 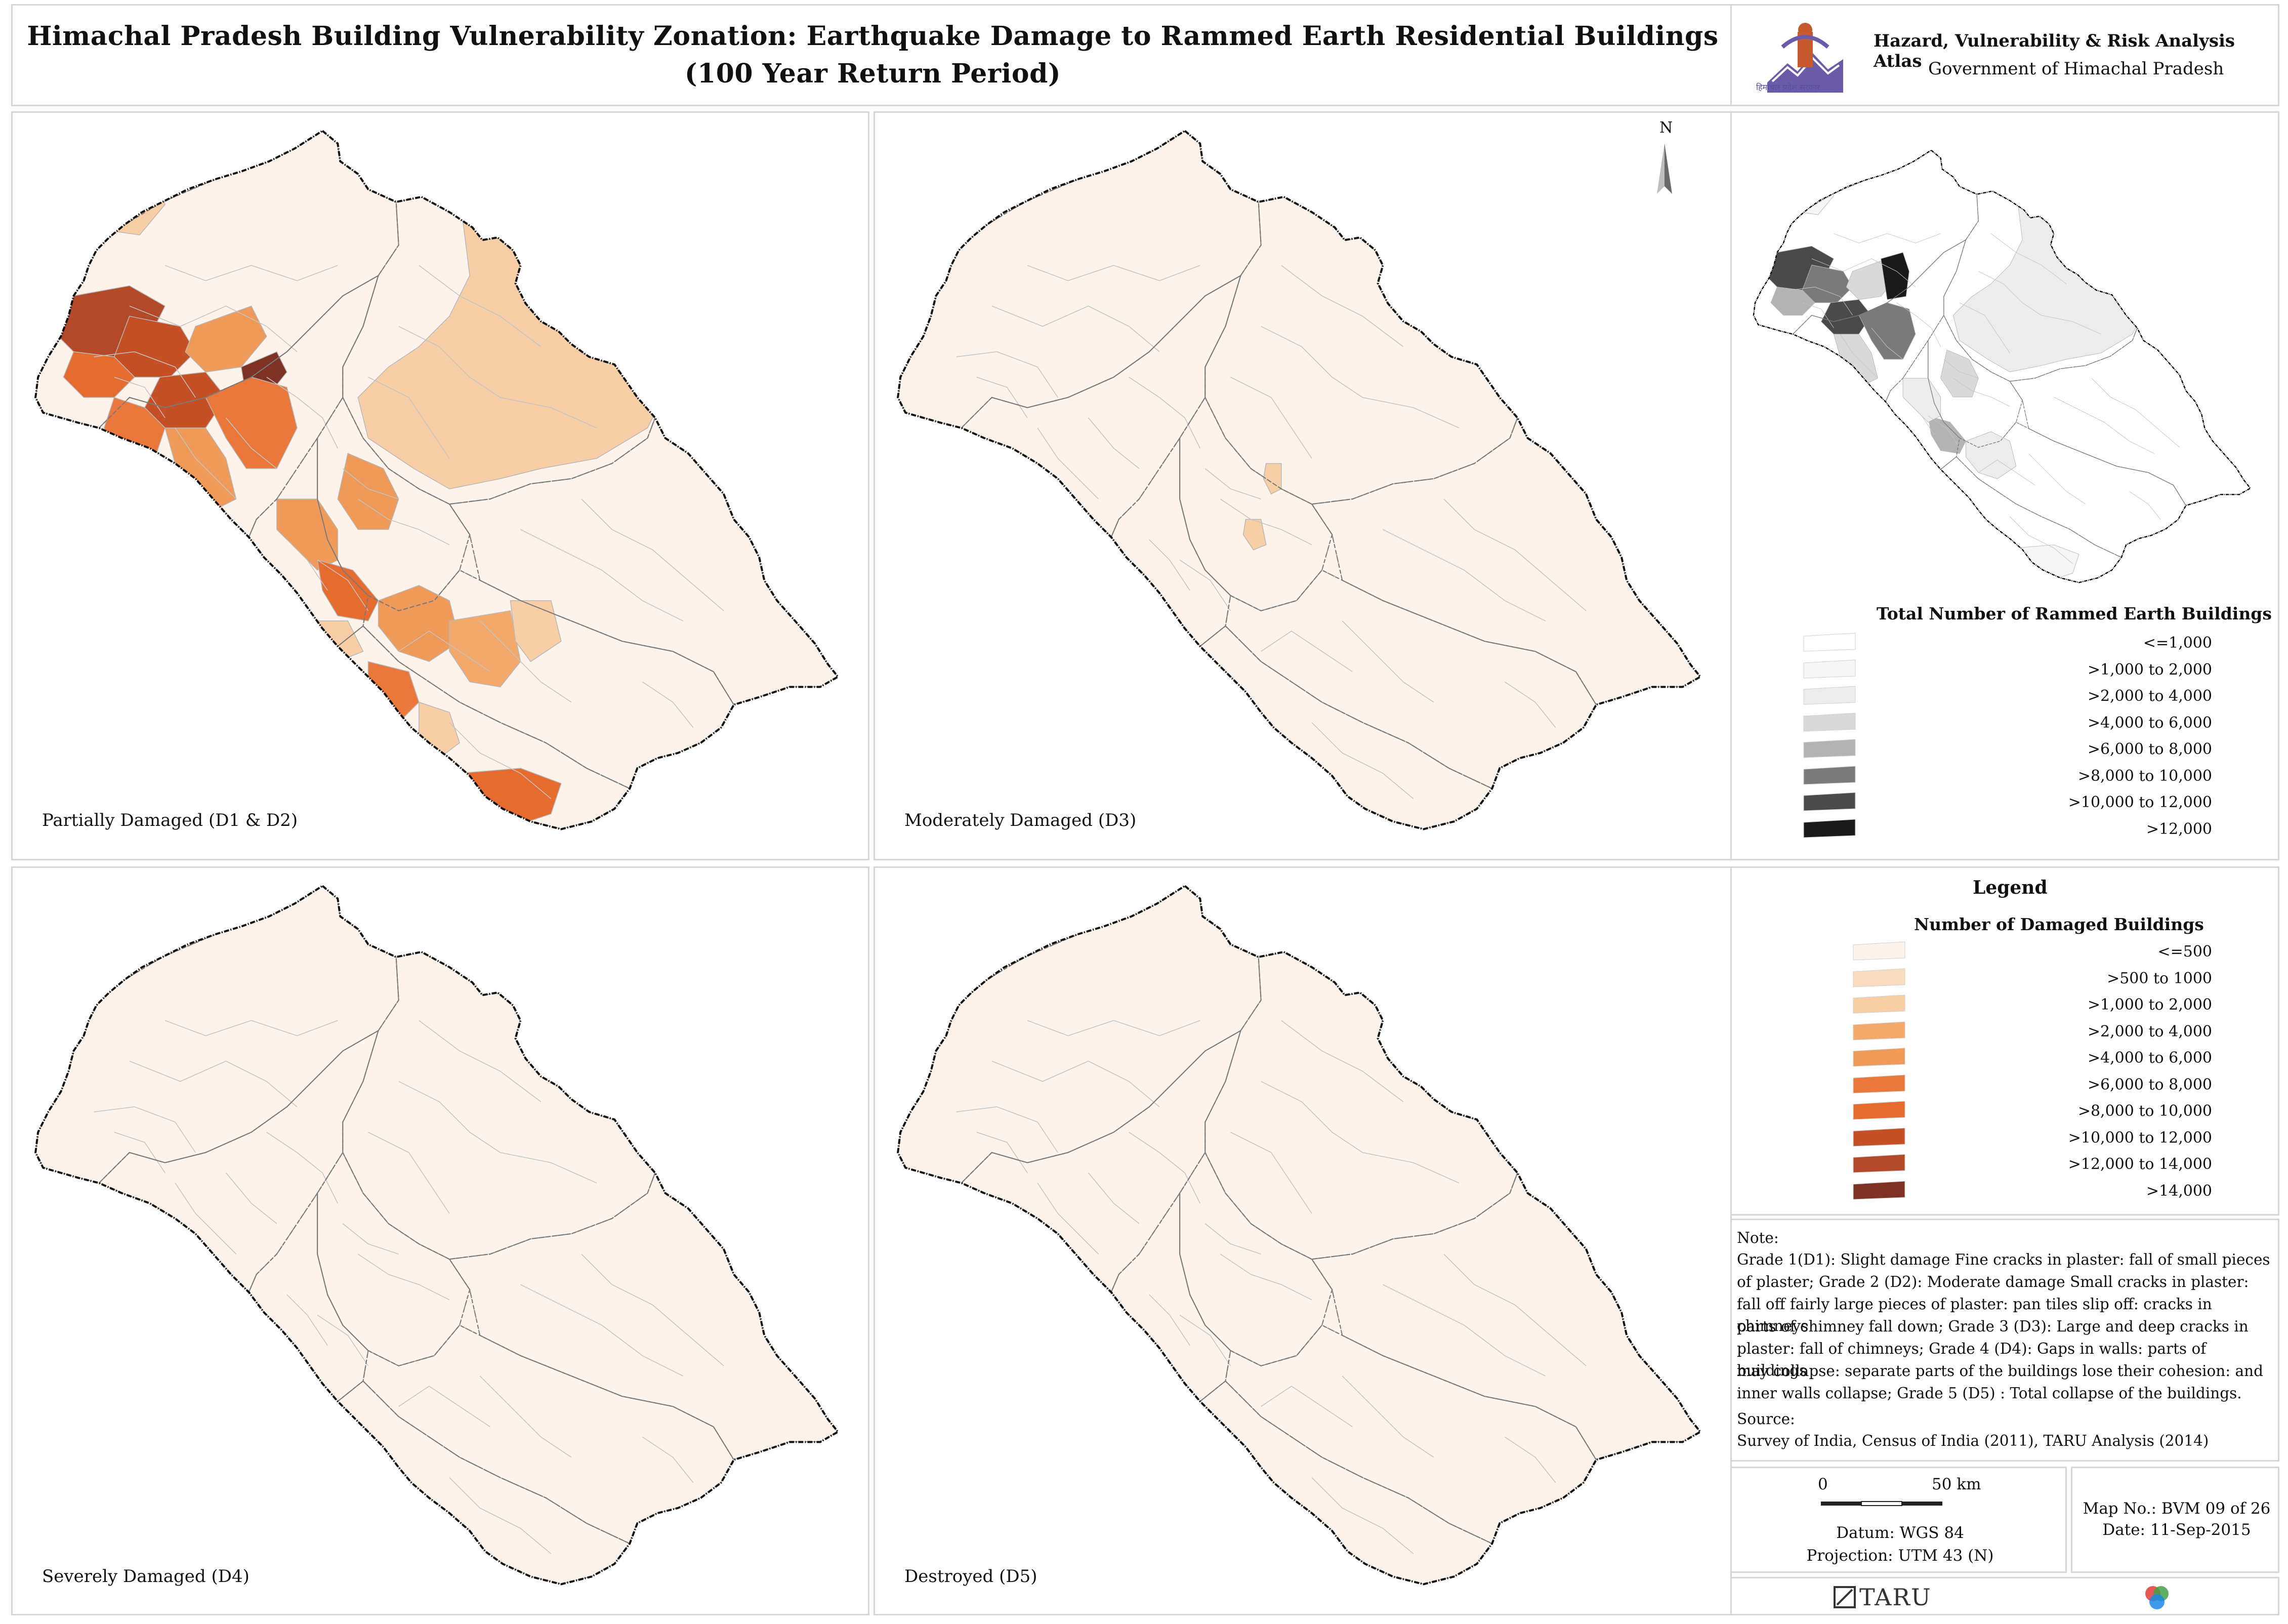 What do you see at coordinates (2150, 1005) in the screenshot?
I see `legend-label: >1,000 to 2,000` at bounding box center [2150, 1005].